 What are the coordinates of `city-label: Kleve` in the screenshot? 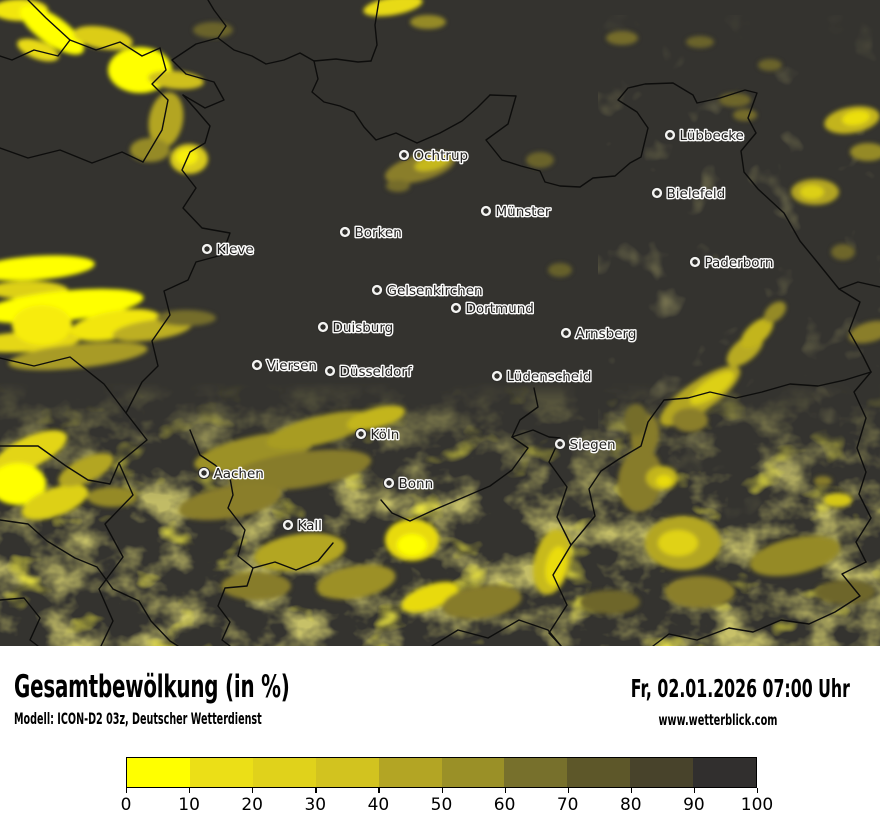 It's located at (235, 250).